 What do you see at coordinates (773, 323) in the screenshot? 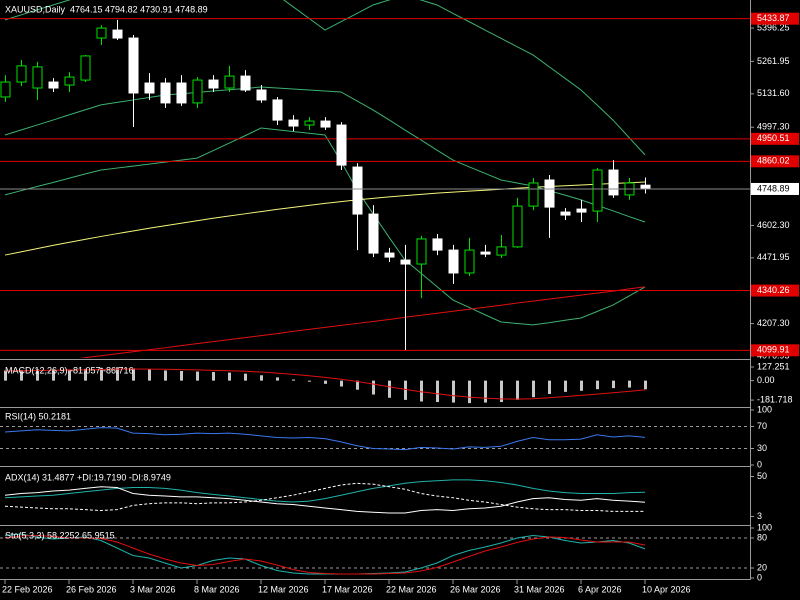
I see `y-tick-label: 4207.30` at bounding box center [773, 323].